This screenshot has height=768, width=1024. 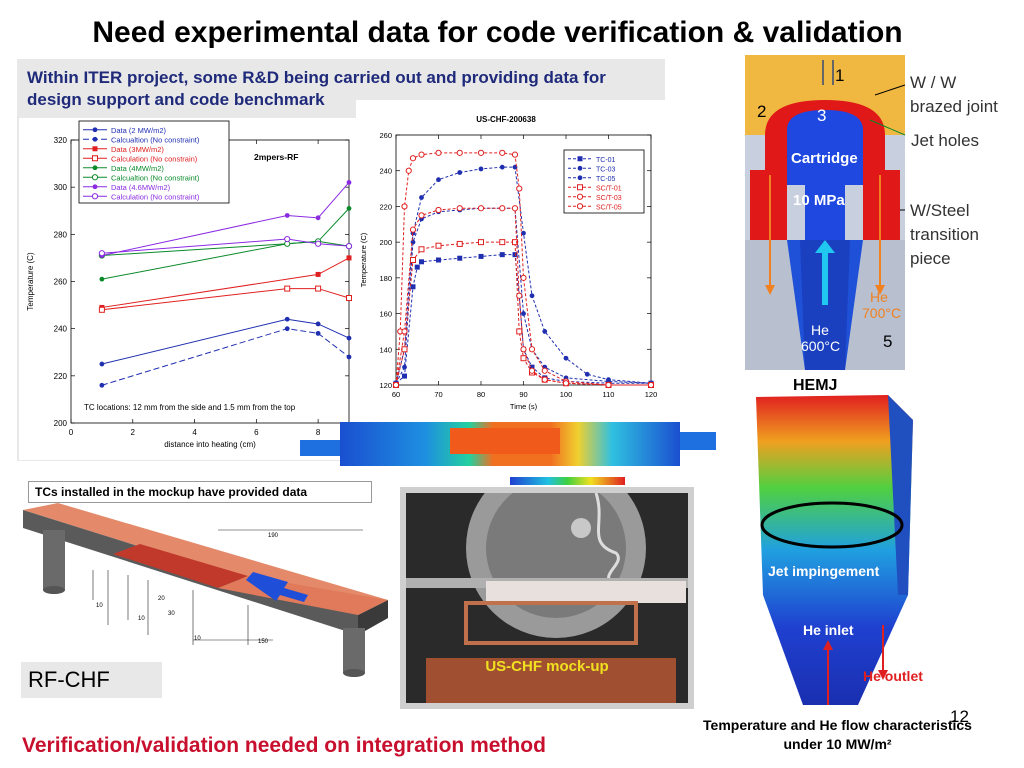 What do you see at coordinates (893, 676) in the screenshot?
I see `label-he-outlet: He outlet` at bounding box center [893, 676].